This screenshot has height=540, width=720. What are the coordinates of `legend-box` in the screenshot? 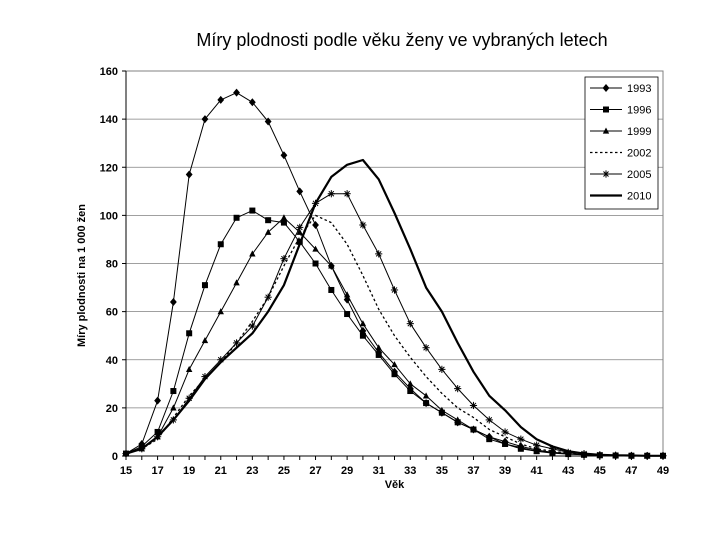 It's located at (621, 143).